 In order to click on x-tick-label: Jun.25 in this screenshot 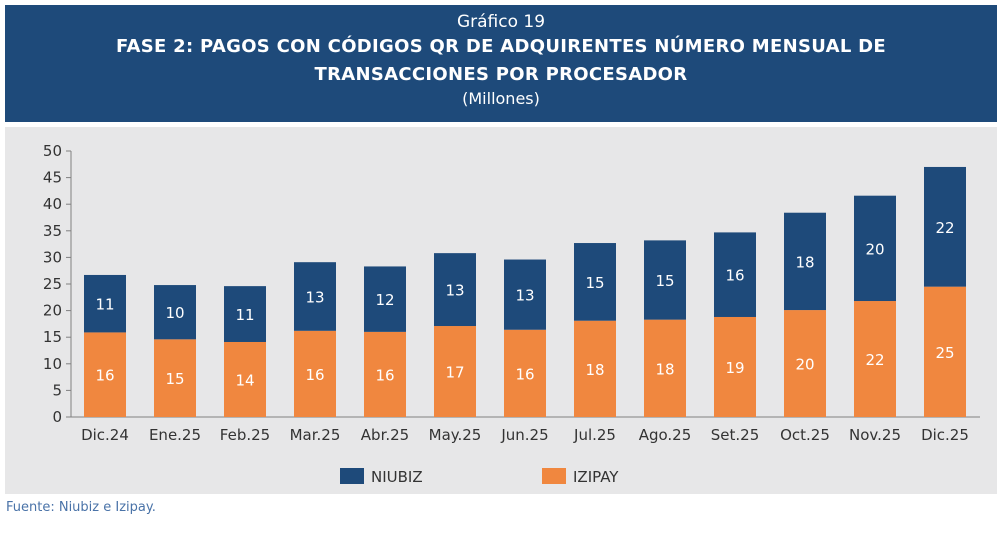, I will do `click(524, 435)`.